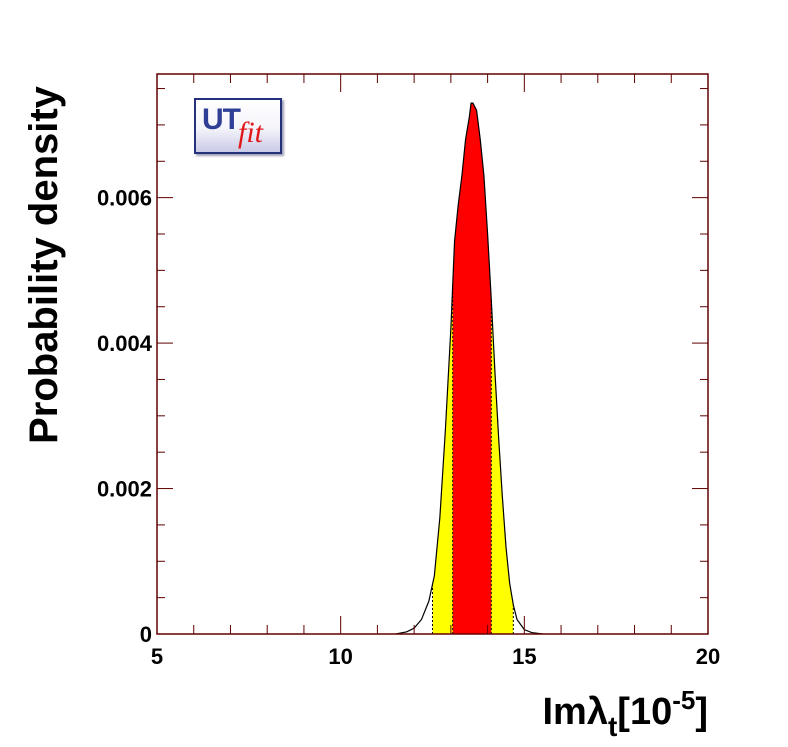 The height and width of the screenshot is (747, 788). Describe the element at coordinates (146, 634) in the screenshot. I see `y-tick-label: 0` at that location.